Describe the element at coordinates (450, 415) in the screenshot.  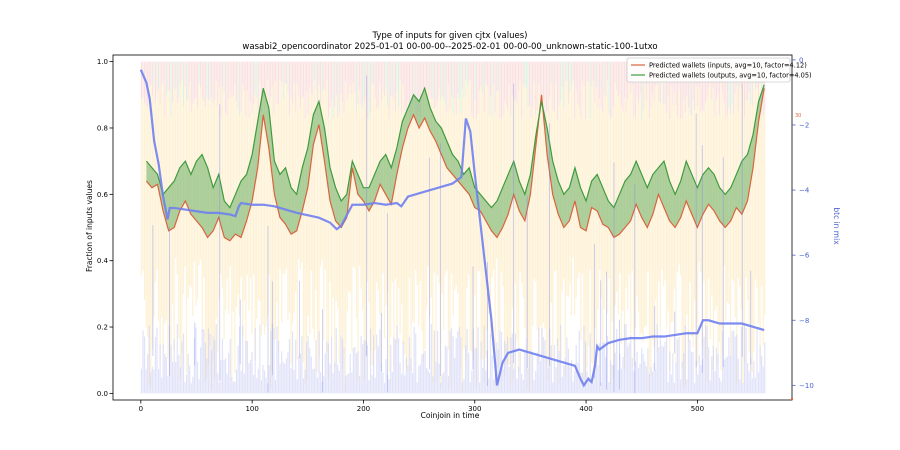
I see `x-axis-label: Coinjoin in time` at that location.